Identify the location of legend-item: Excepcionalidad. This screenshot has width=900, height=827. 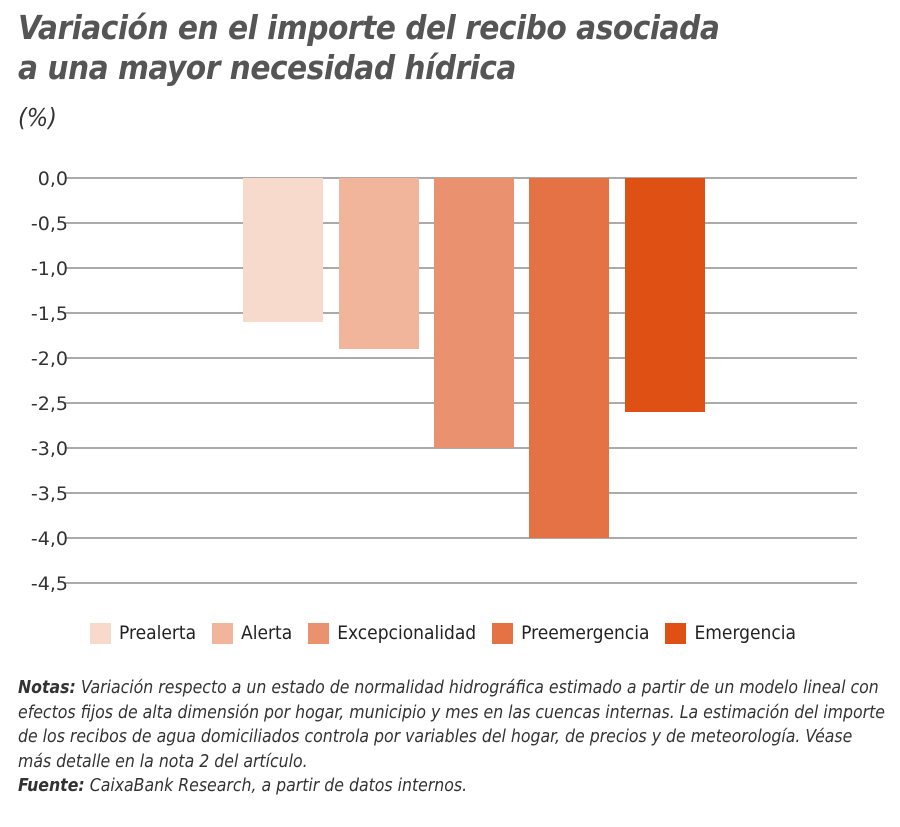
(392, 633).